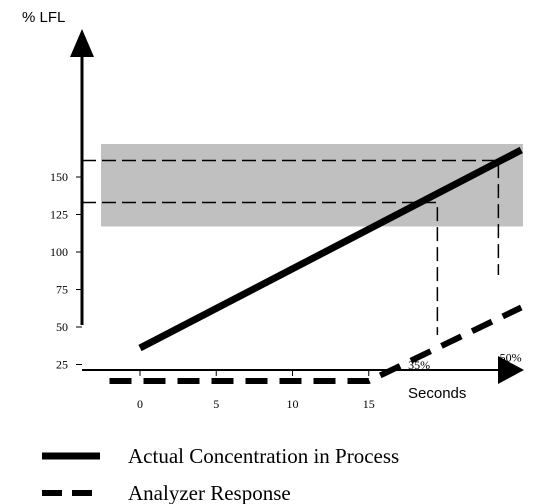  I want to click on x-tick-label: 10, so click(293, 404).